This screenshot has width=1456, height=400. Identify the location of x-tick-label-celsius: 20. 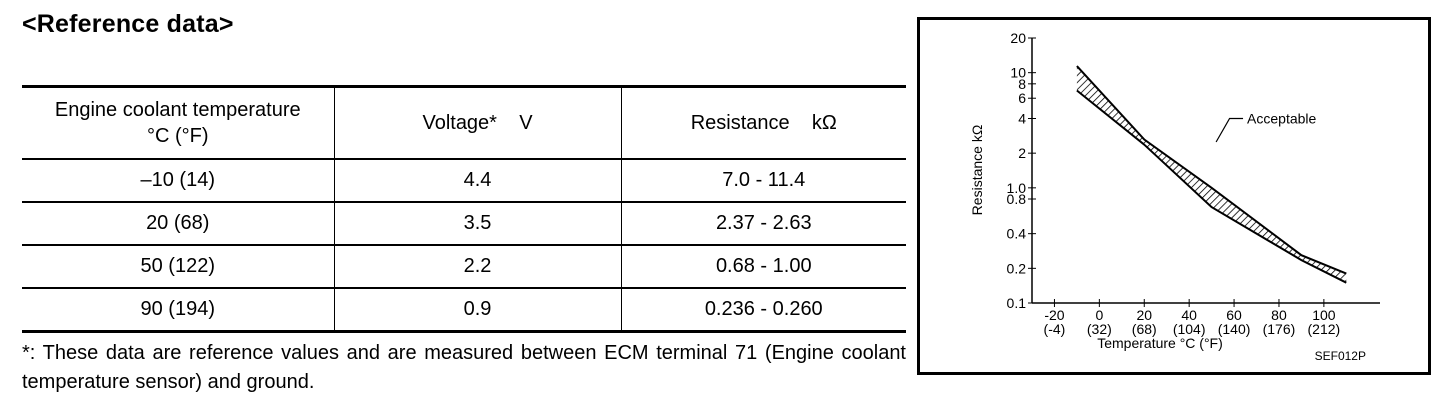
(1144, 315).